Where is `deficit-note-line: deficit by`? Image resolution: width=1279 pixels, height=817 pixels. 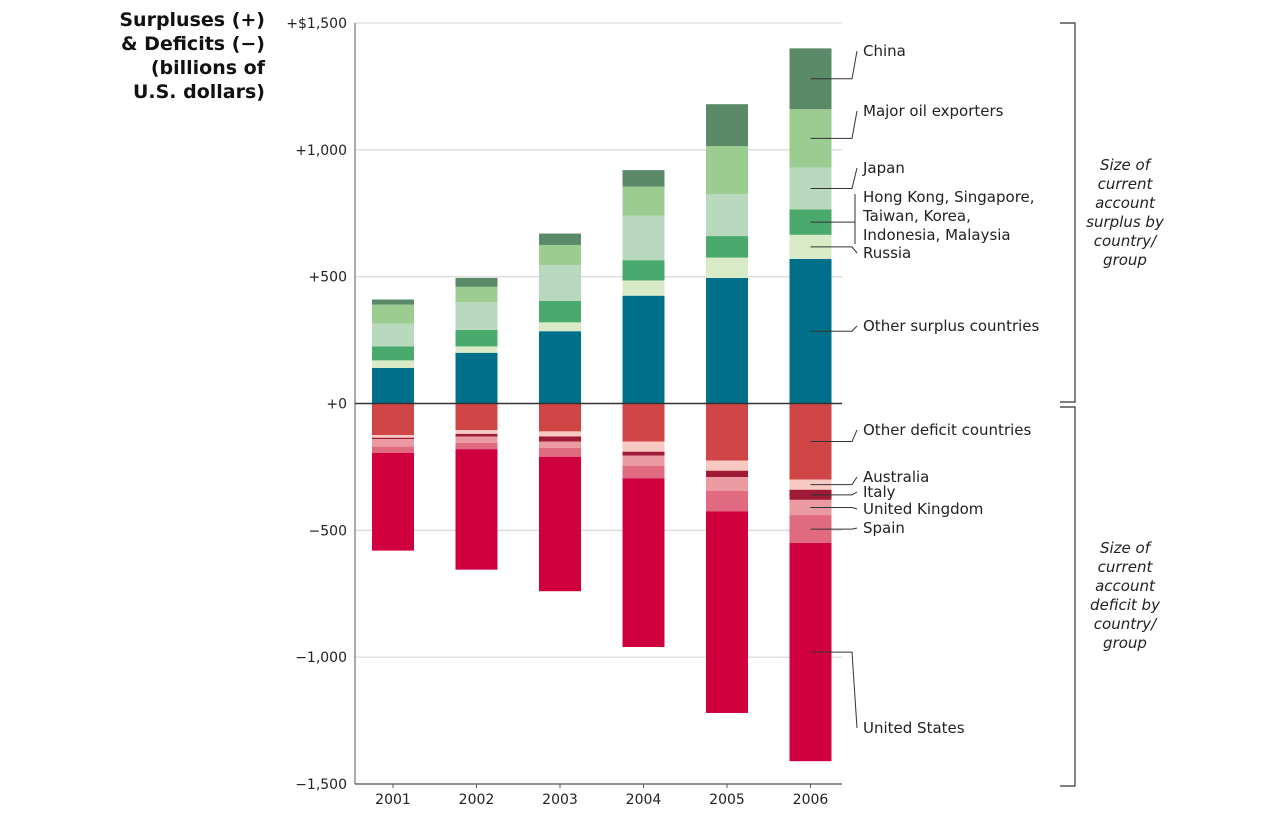 deficit-note-line: deficit by is located at coordinates (1125, 605).